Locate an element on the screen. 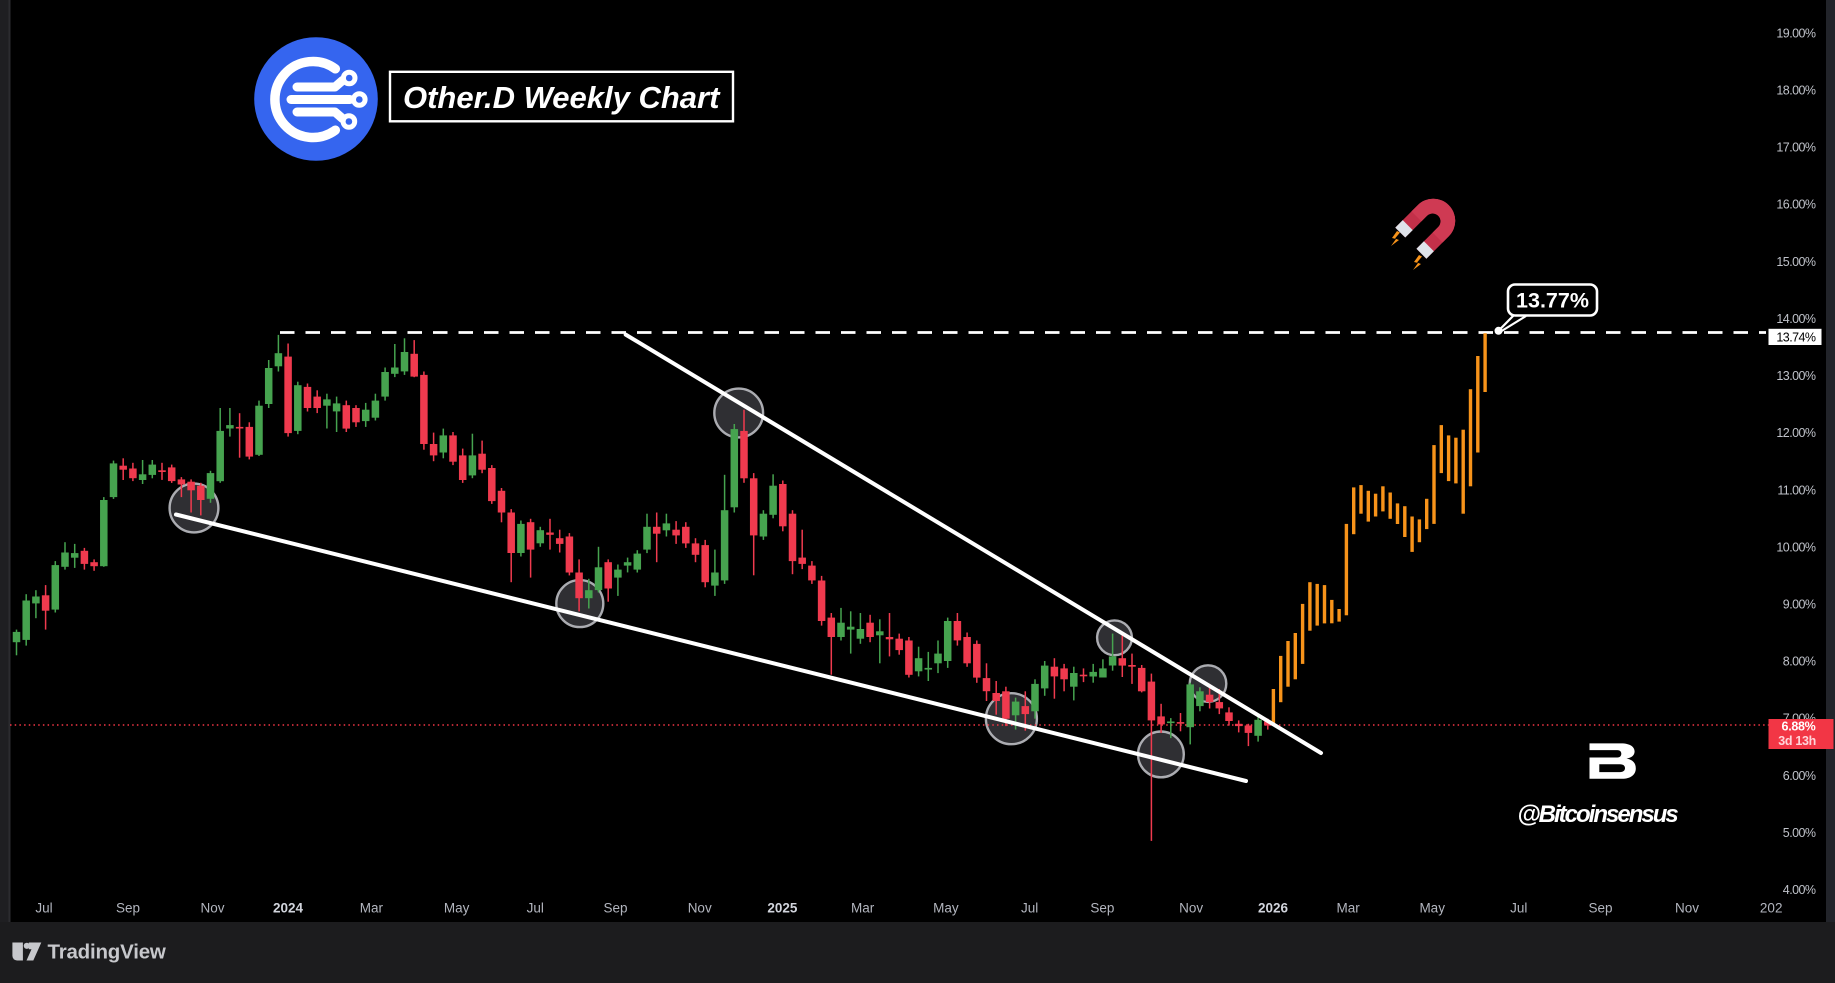 This screenshot has width=1835, height=983. svg-text: Other.D Weekly Chart is located at coordinates (562, 97).